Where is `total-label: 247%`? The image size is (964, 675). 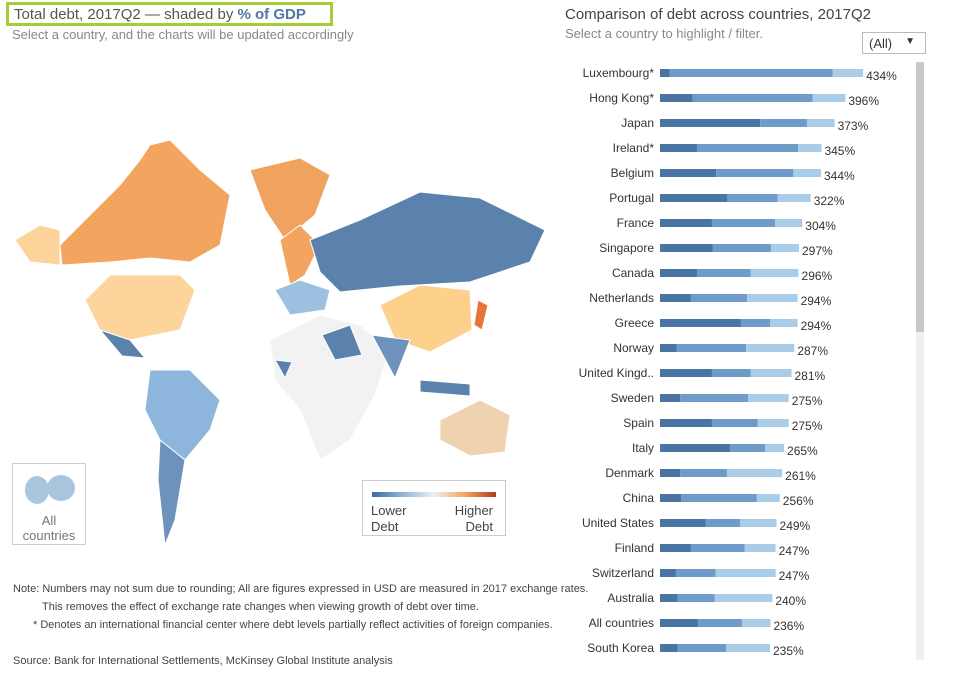 total-label: 247% is located at coordinates (794, 576).